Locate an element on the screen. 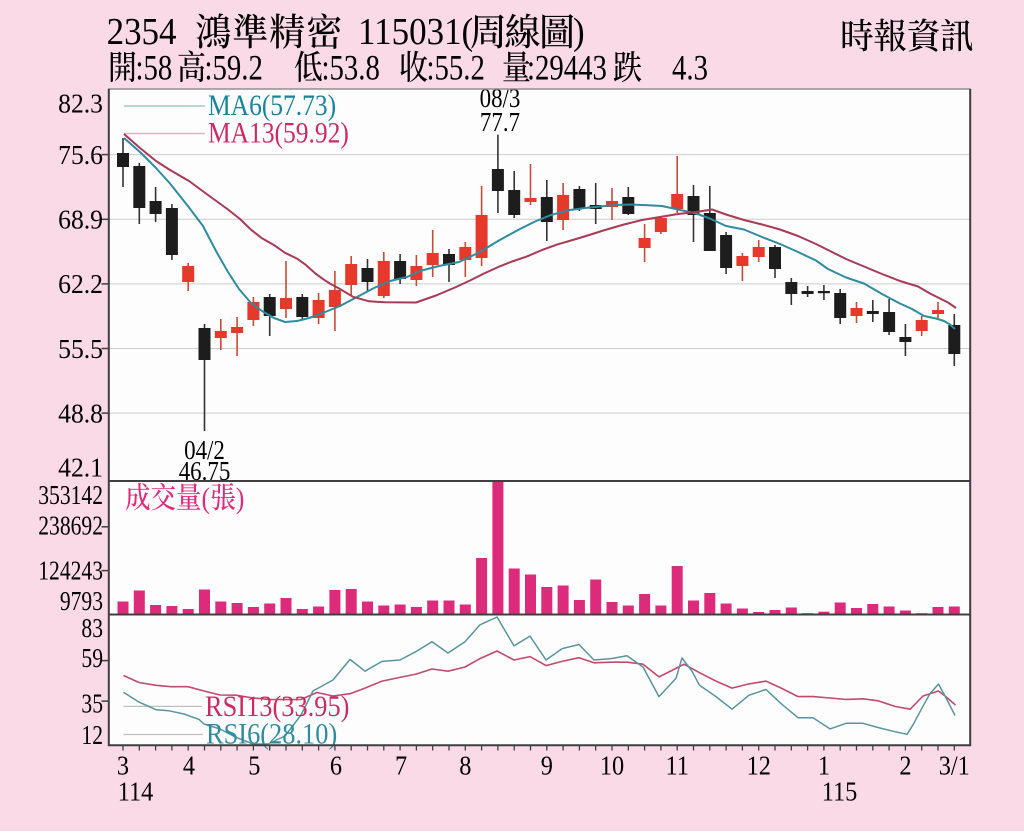 The image size is (1024, 836). svg-text: :58 is located at coordinates (154, 68).